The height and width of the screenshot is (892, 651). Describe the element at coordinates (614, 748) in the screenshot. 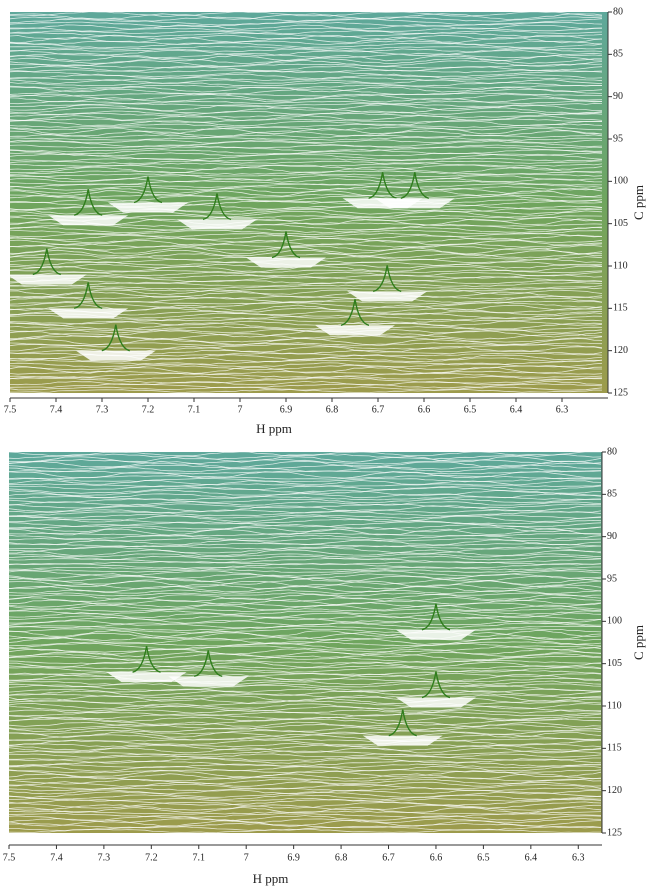

I see `y-tick-label: 115` at that location.